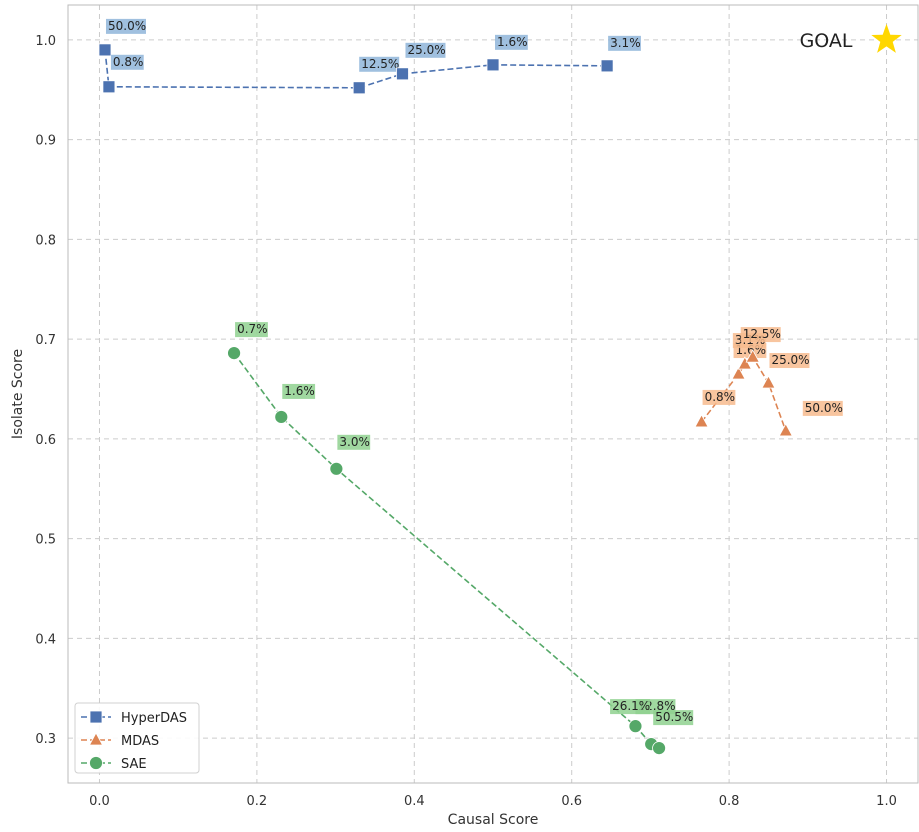 Image resolution: width=919 pixels, height=832 pixels. I want to click on y-tick-label: 0.7, so click(45, 340).